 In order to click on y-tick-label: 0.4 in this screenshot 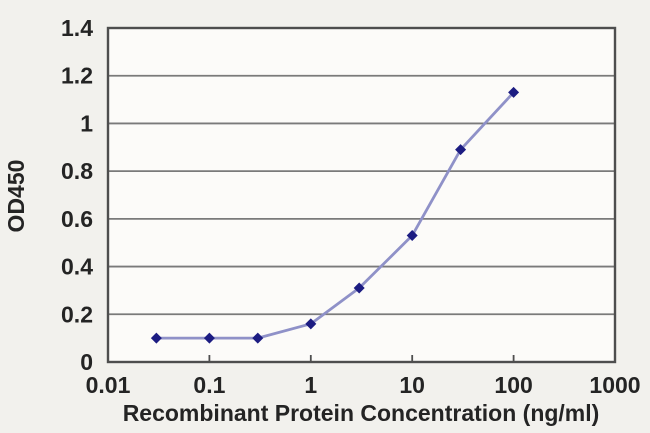, I will do `click(77, 267)`.